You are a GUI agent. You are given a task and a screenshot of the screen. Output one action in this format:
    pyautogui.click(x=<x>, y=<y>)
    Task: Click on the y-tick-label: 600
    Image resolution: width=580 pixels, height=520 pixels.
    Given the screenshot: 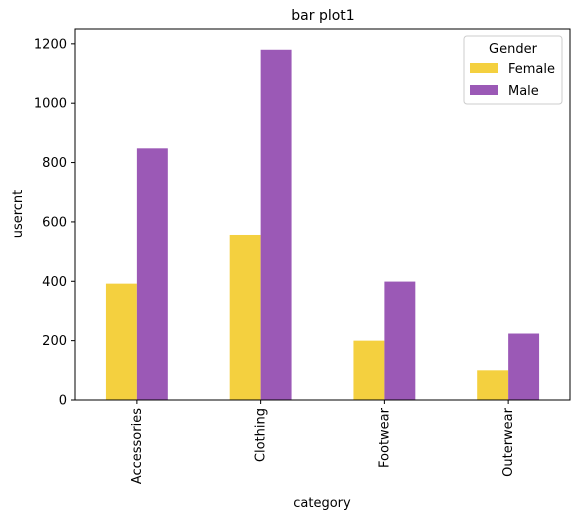 What is the action you would take?
    pyautogui.click(x=54, y=222)
    